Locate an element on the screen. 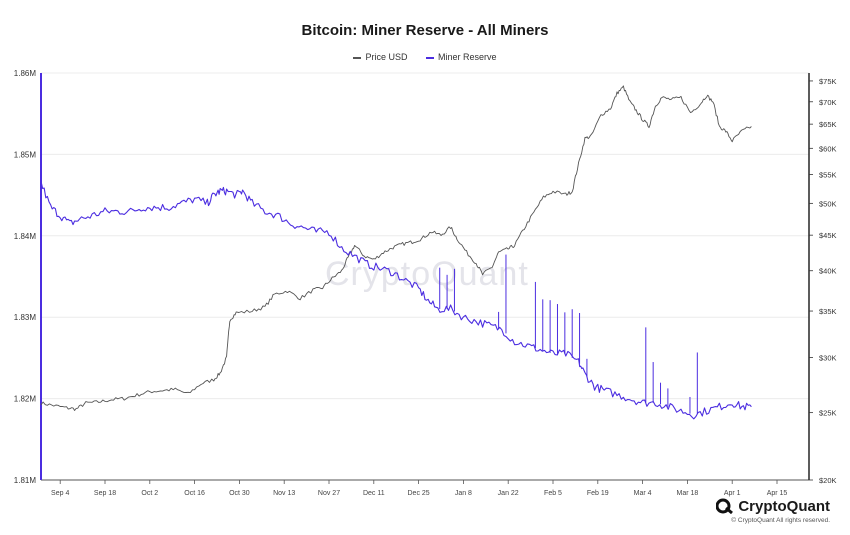  x-tick-label: Jan 22 is located at coordinates (508, 493).